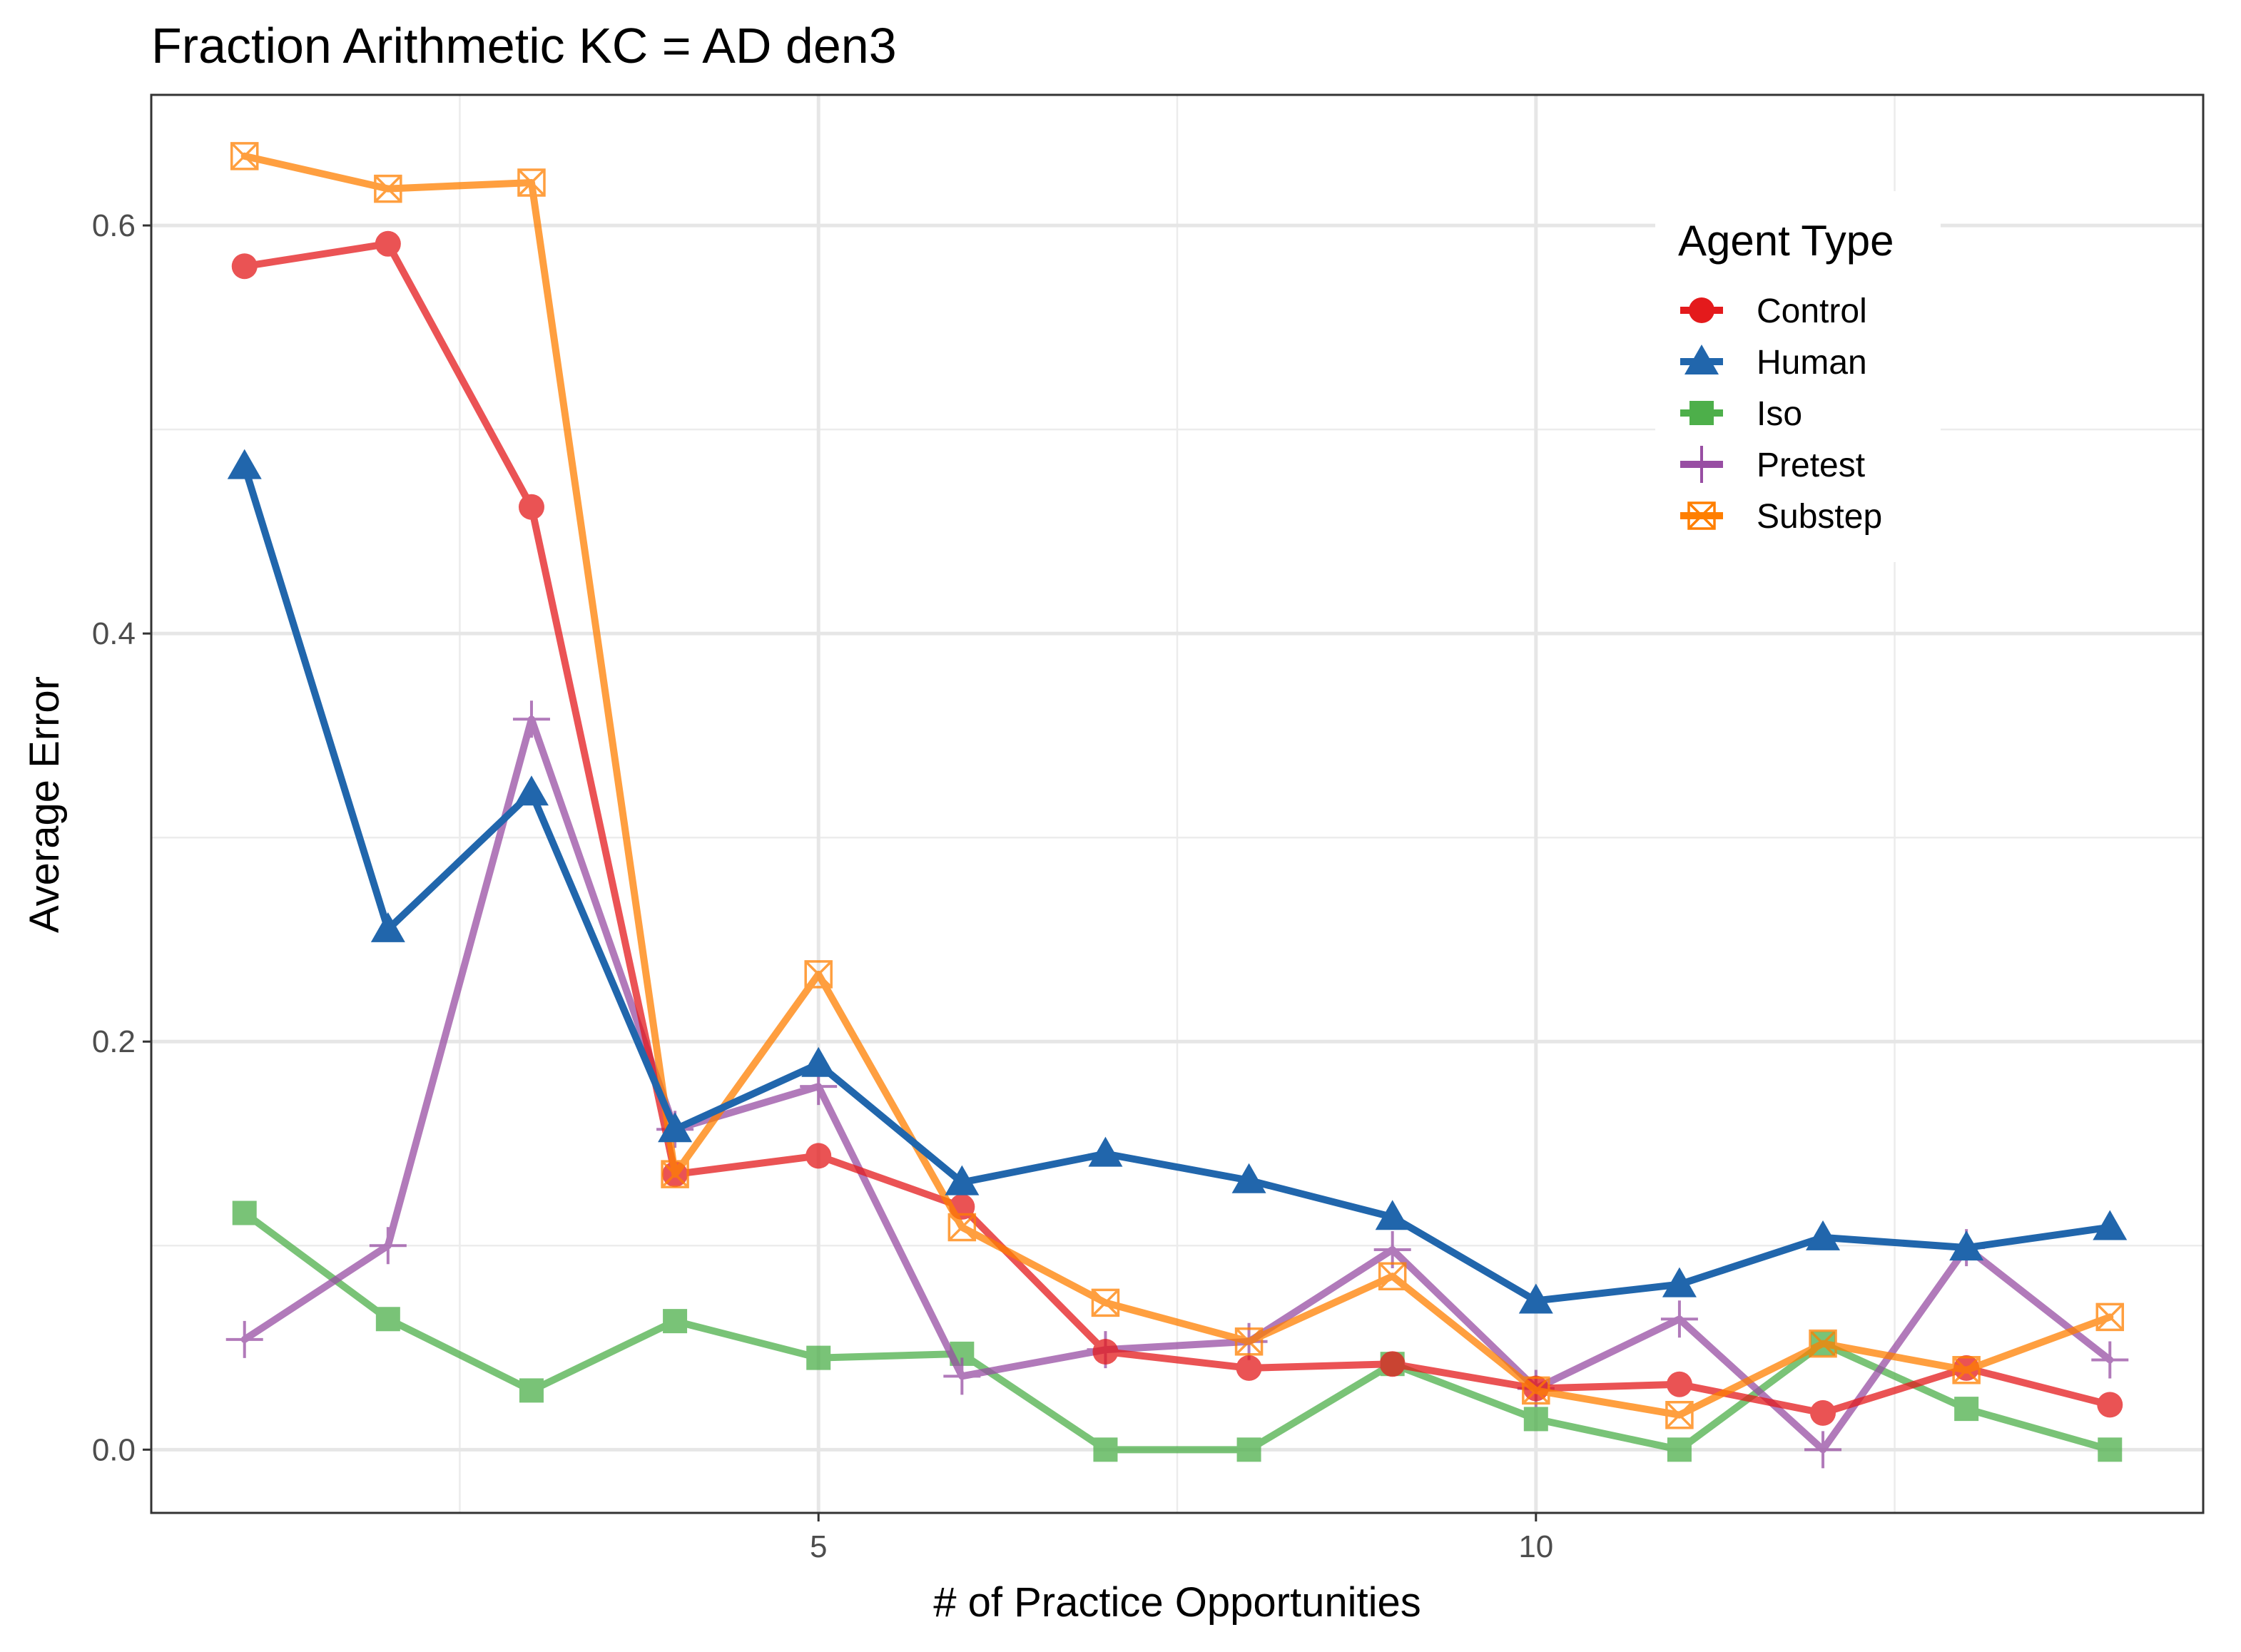  What do you see at coordinates (1702, 413) in the screenshot?
I see `legend-key-marker-iso` at bounding box center [1702, 413].